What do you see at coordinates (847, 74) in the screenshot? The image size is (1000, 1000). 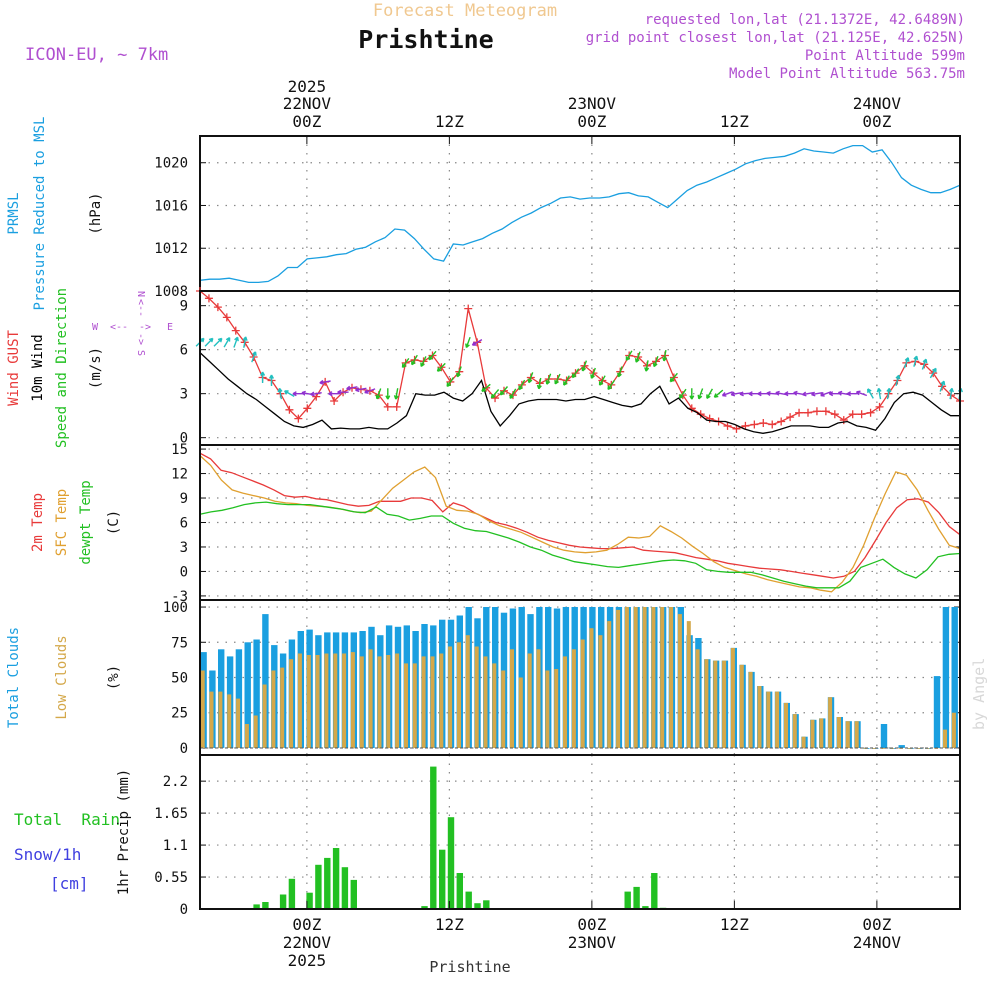 I see `model-altitude: Model Point Altitude 563.75m` at bounding box center [847, 74].